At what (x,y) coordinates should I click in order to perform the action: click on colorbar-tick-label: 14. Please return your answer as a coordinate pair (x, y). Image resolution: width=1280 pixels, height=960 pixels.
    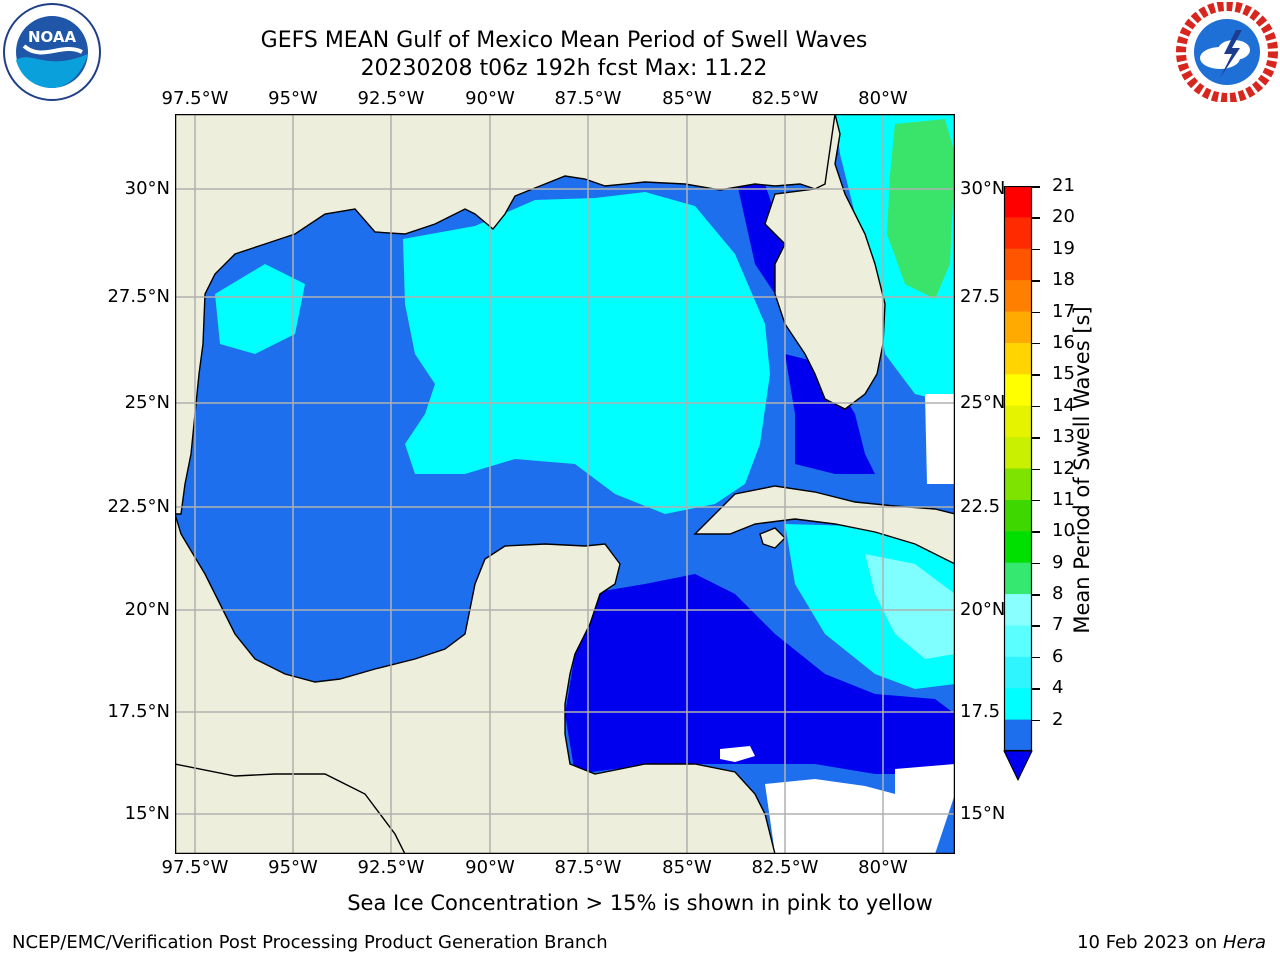
    Looking at the image, I should click on (1063, 405).